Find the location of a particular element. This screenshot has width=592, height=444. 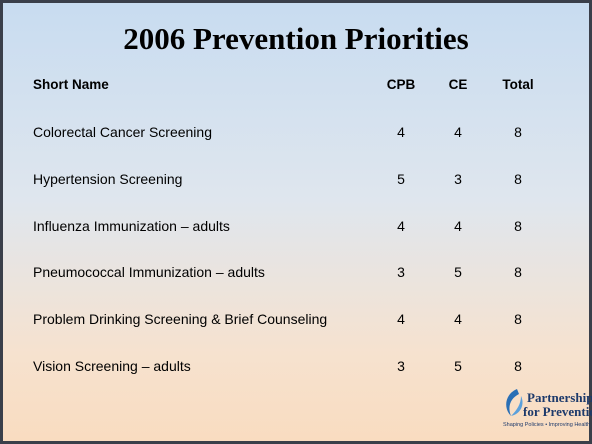

table-row: Vision Screening – adults 3 5 8 is located at coordinates (296, 368).